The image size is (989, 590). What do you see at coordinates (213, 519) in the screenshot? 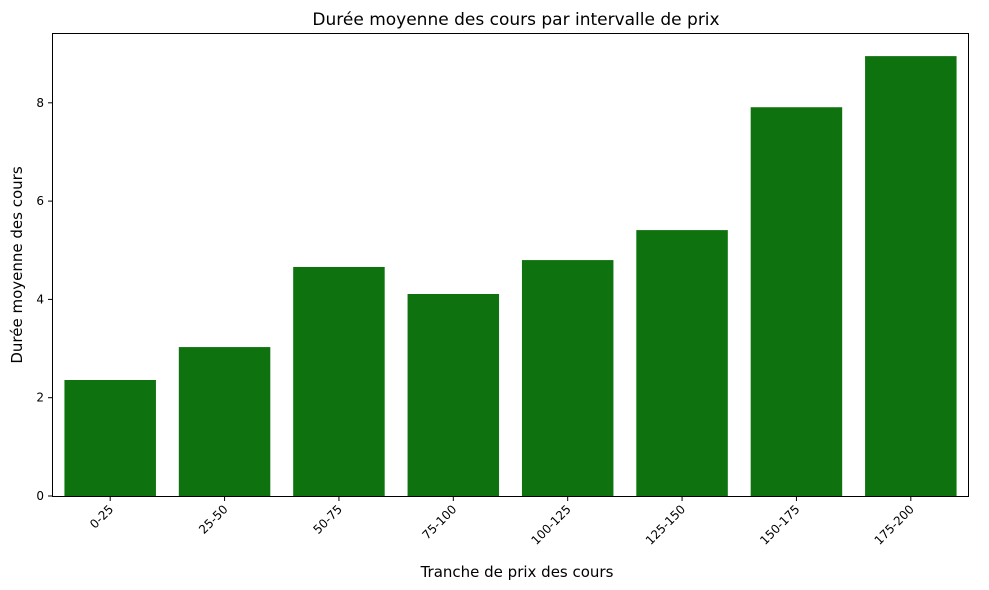
I see `x-tick-label: 25-50` at bounding box center [213, 519].